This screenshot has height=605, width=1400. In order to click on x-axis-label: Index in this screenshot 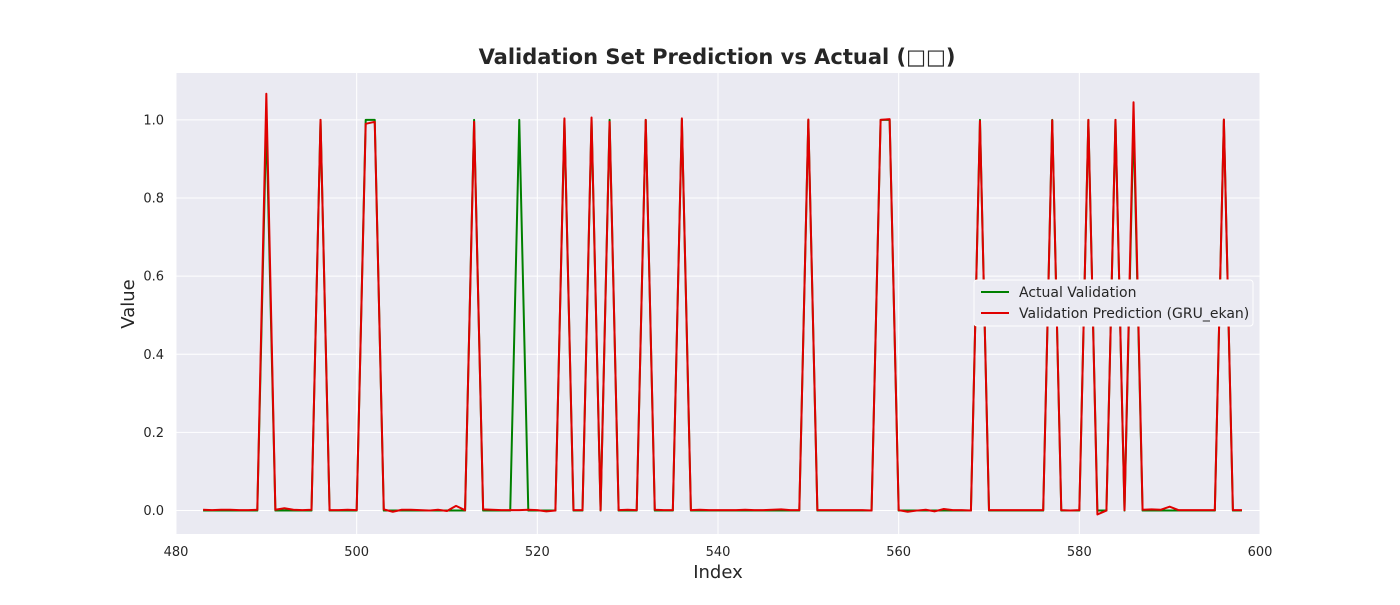, I will do `click(718, 572)`.